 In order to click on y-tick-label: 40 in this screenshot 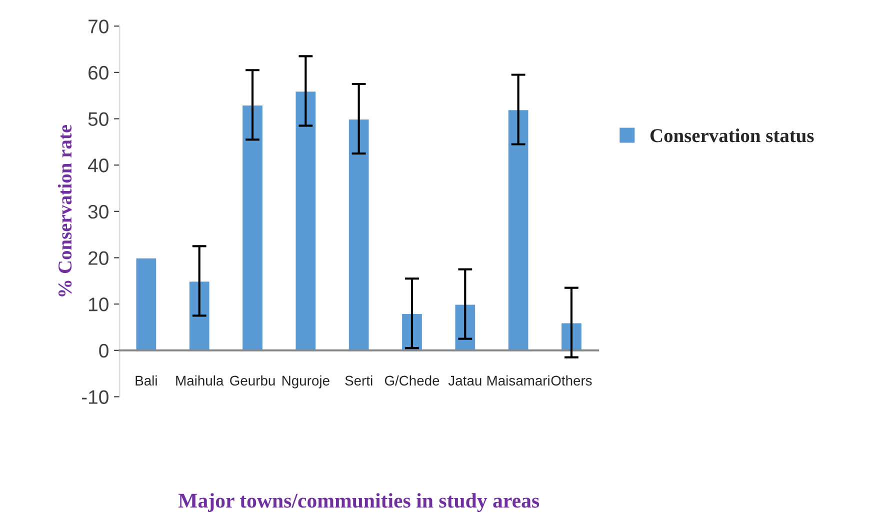, I will do `click(98, 165)`.